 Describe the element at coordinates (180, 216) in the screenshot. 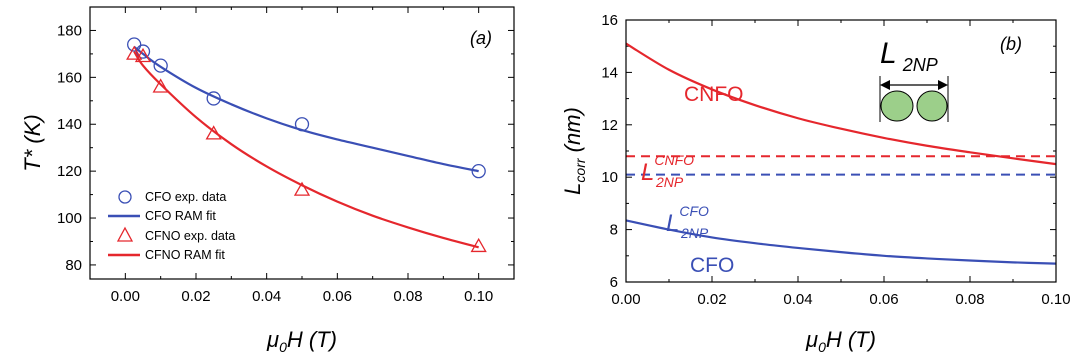

I see `legend-label-cfo-fit: CFO RAM fit` at that location.